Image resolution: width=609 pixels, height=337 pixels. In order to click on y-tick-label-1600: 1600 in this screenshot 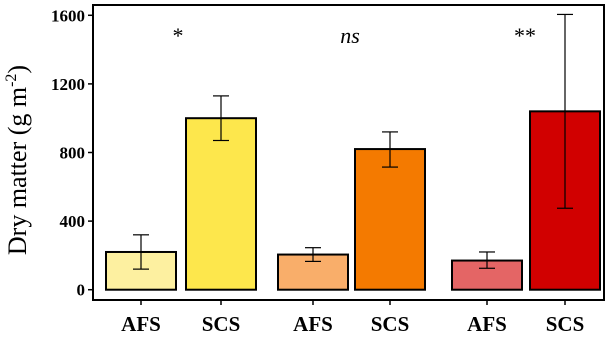, I will do `click(68, 15)`.